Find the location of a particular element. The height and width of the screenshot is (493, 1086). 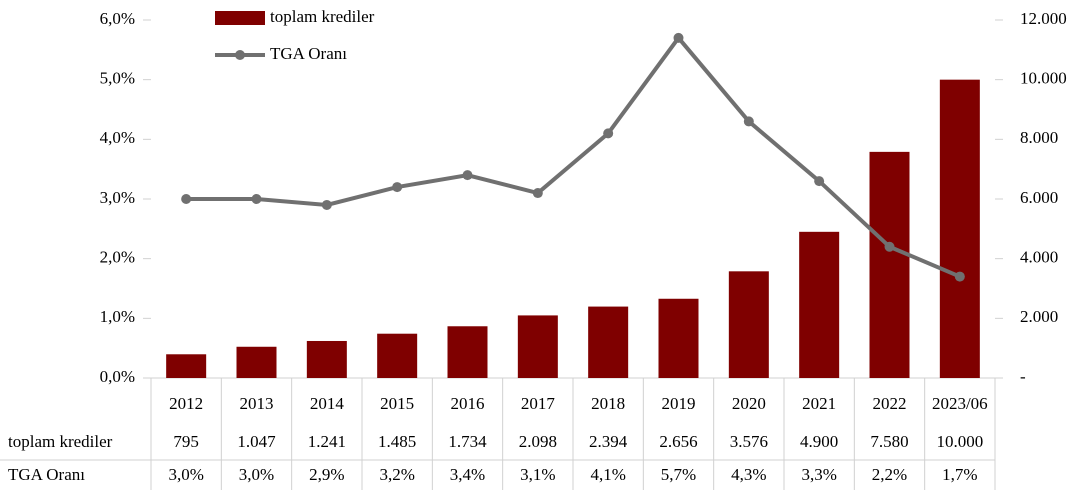

y-tick-label: 6,0% is located at coordinates (117, 18).